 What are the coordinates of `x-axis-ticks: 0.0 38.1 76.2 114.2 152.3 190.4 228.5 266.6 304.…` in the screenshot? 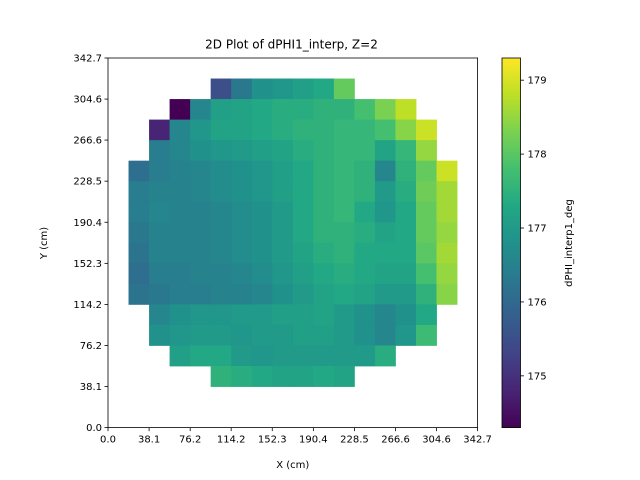 It's located at (296, 436).